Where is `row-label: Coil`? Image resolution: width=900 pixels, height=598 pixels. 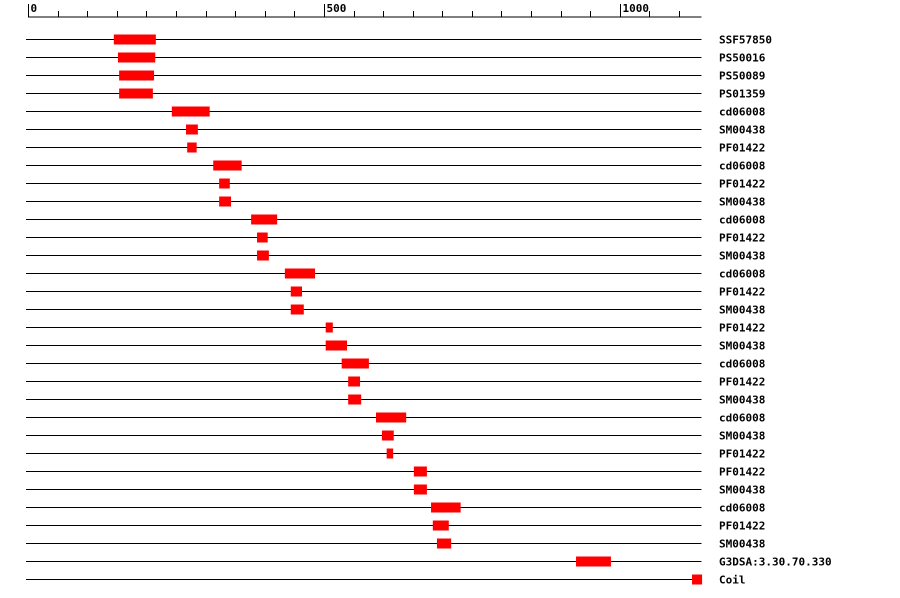 row-label: Coil is located at coordinates (732, 580).